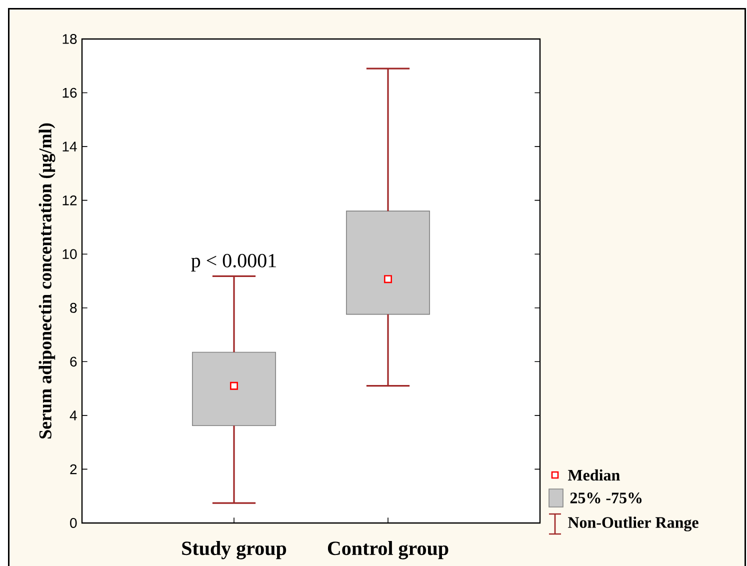  Describe the element at coordinates (606, 498) in the screenshot. I see `text: 25% -75%` at that location.